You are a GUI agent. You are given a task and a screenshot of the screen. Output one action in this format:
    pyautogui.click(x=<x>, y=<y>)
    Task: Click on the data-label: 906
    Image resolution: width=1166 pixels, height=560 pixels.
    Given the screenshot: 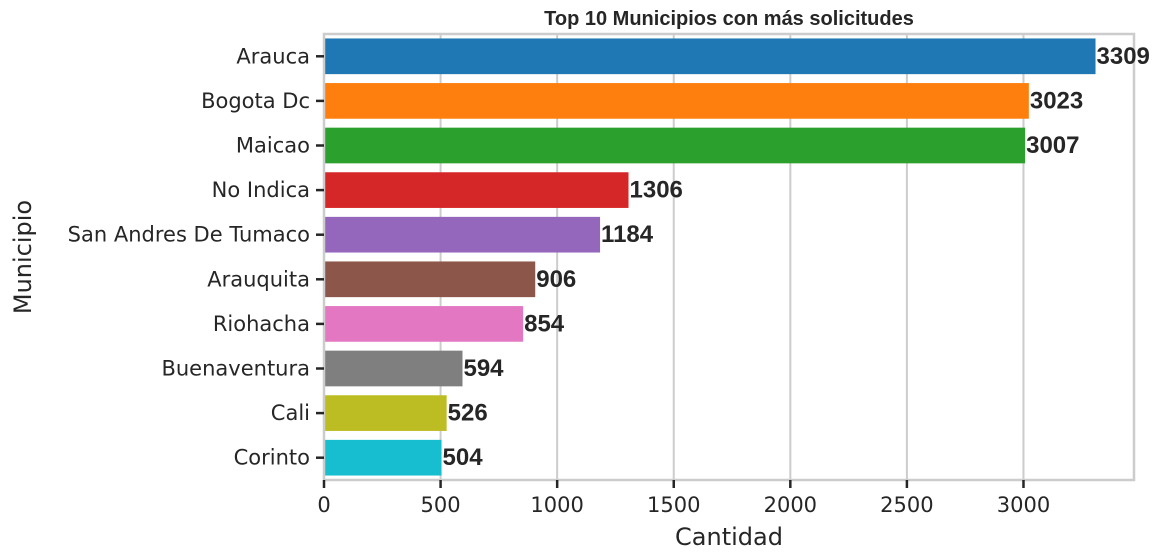 What is the action you would take?
    pyautogui.click(x=556, y=279)
    